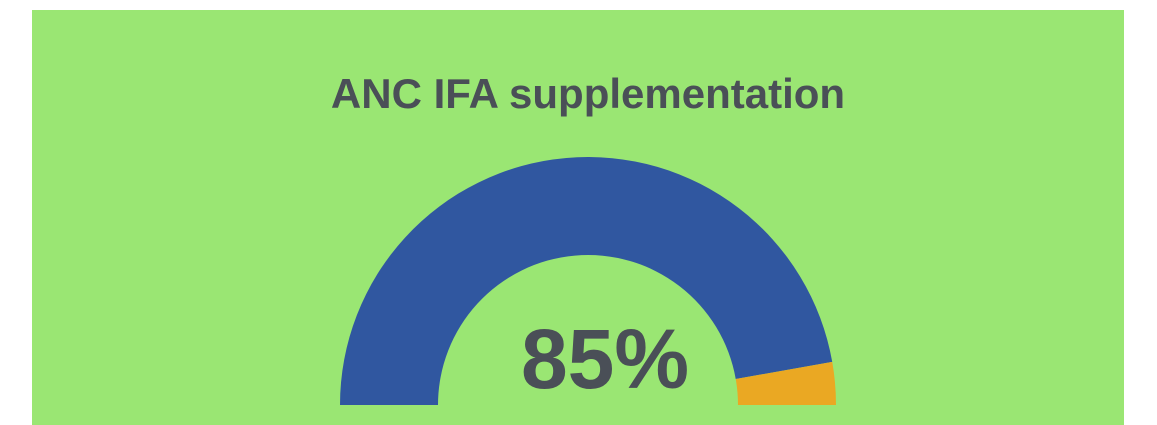 This screenshot has width=1157, height=425. I want to click on gauge-value-label: 85%, so click(605, 359).